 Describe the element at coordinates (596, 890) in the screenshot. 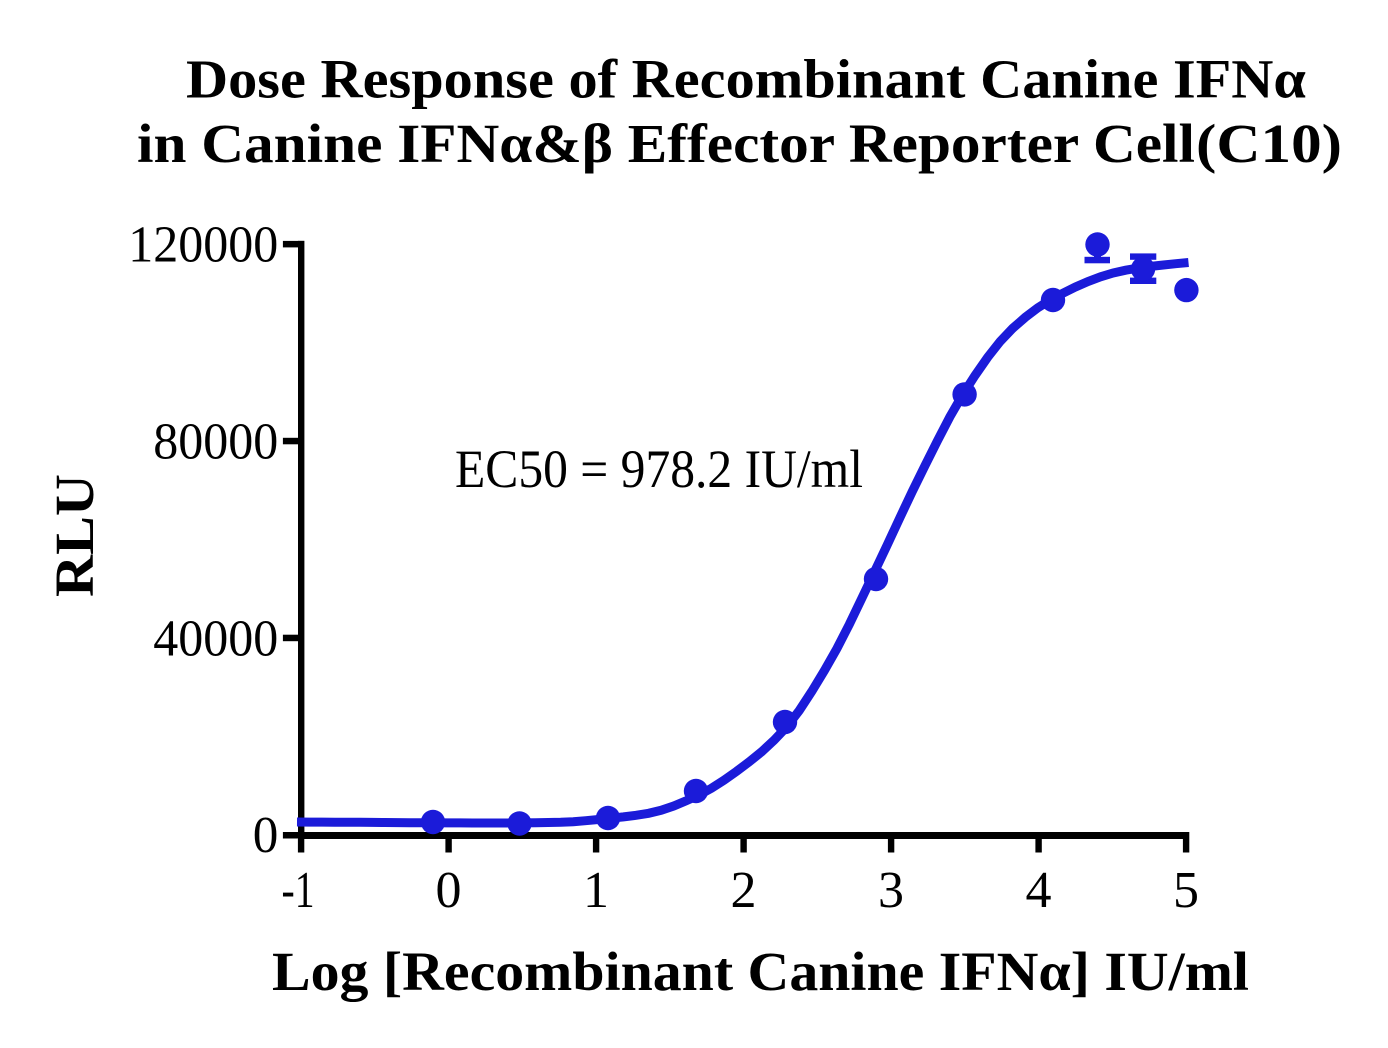

I see `svg-text: 1` at that location.